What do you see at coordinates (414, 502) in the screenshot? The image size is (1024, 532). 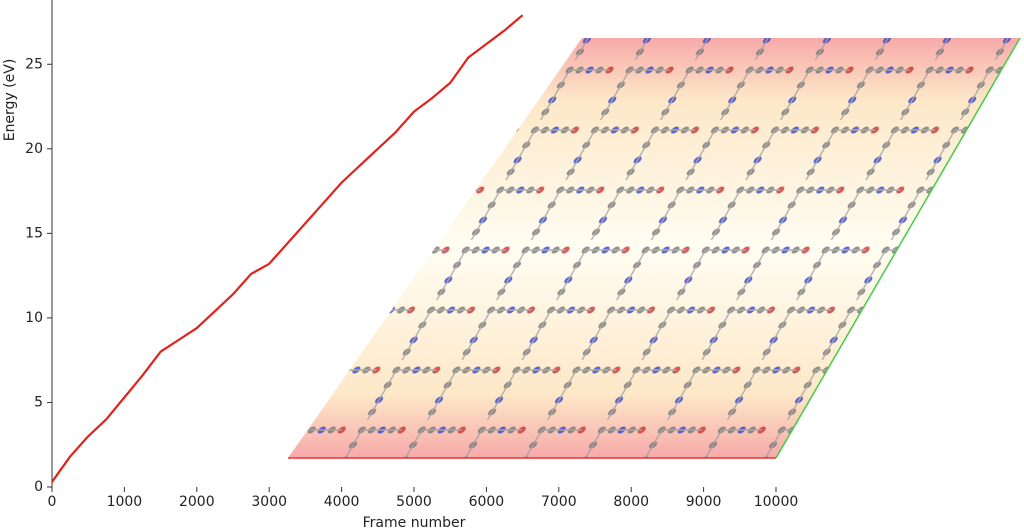 I see `x-tick-label: 5000` at bounding box center [414, 502].